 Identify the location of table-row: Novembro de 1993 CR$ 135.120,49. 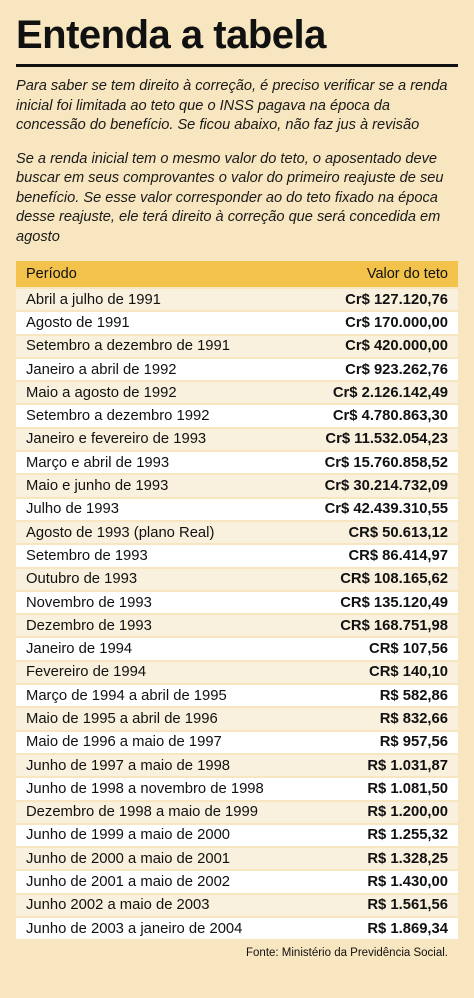
(237, 601).